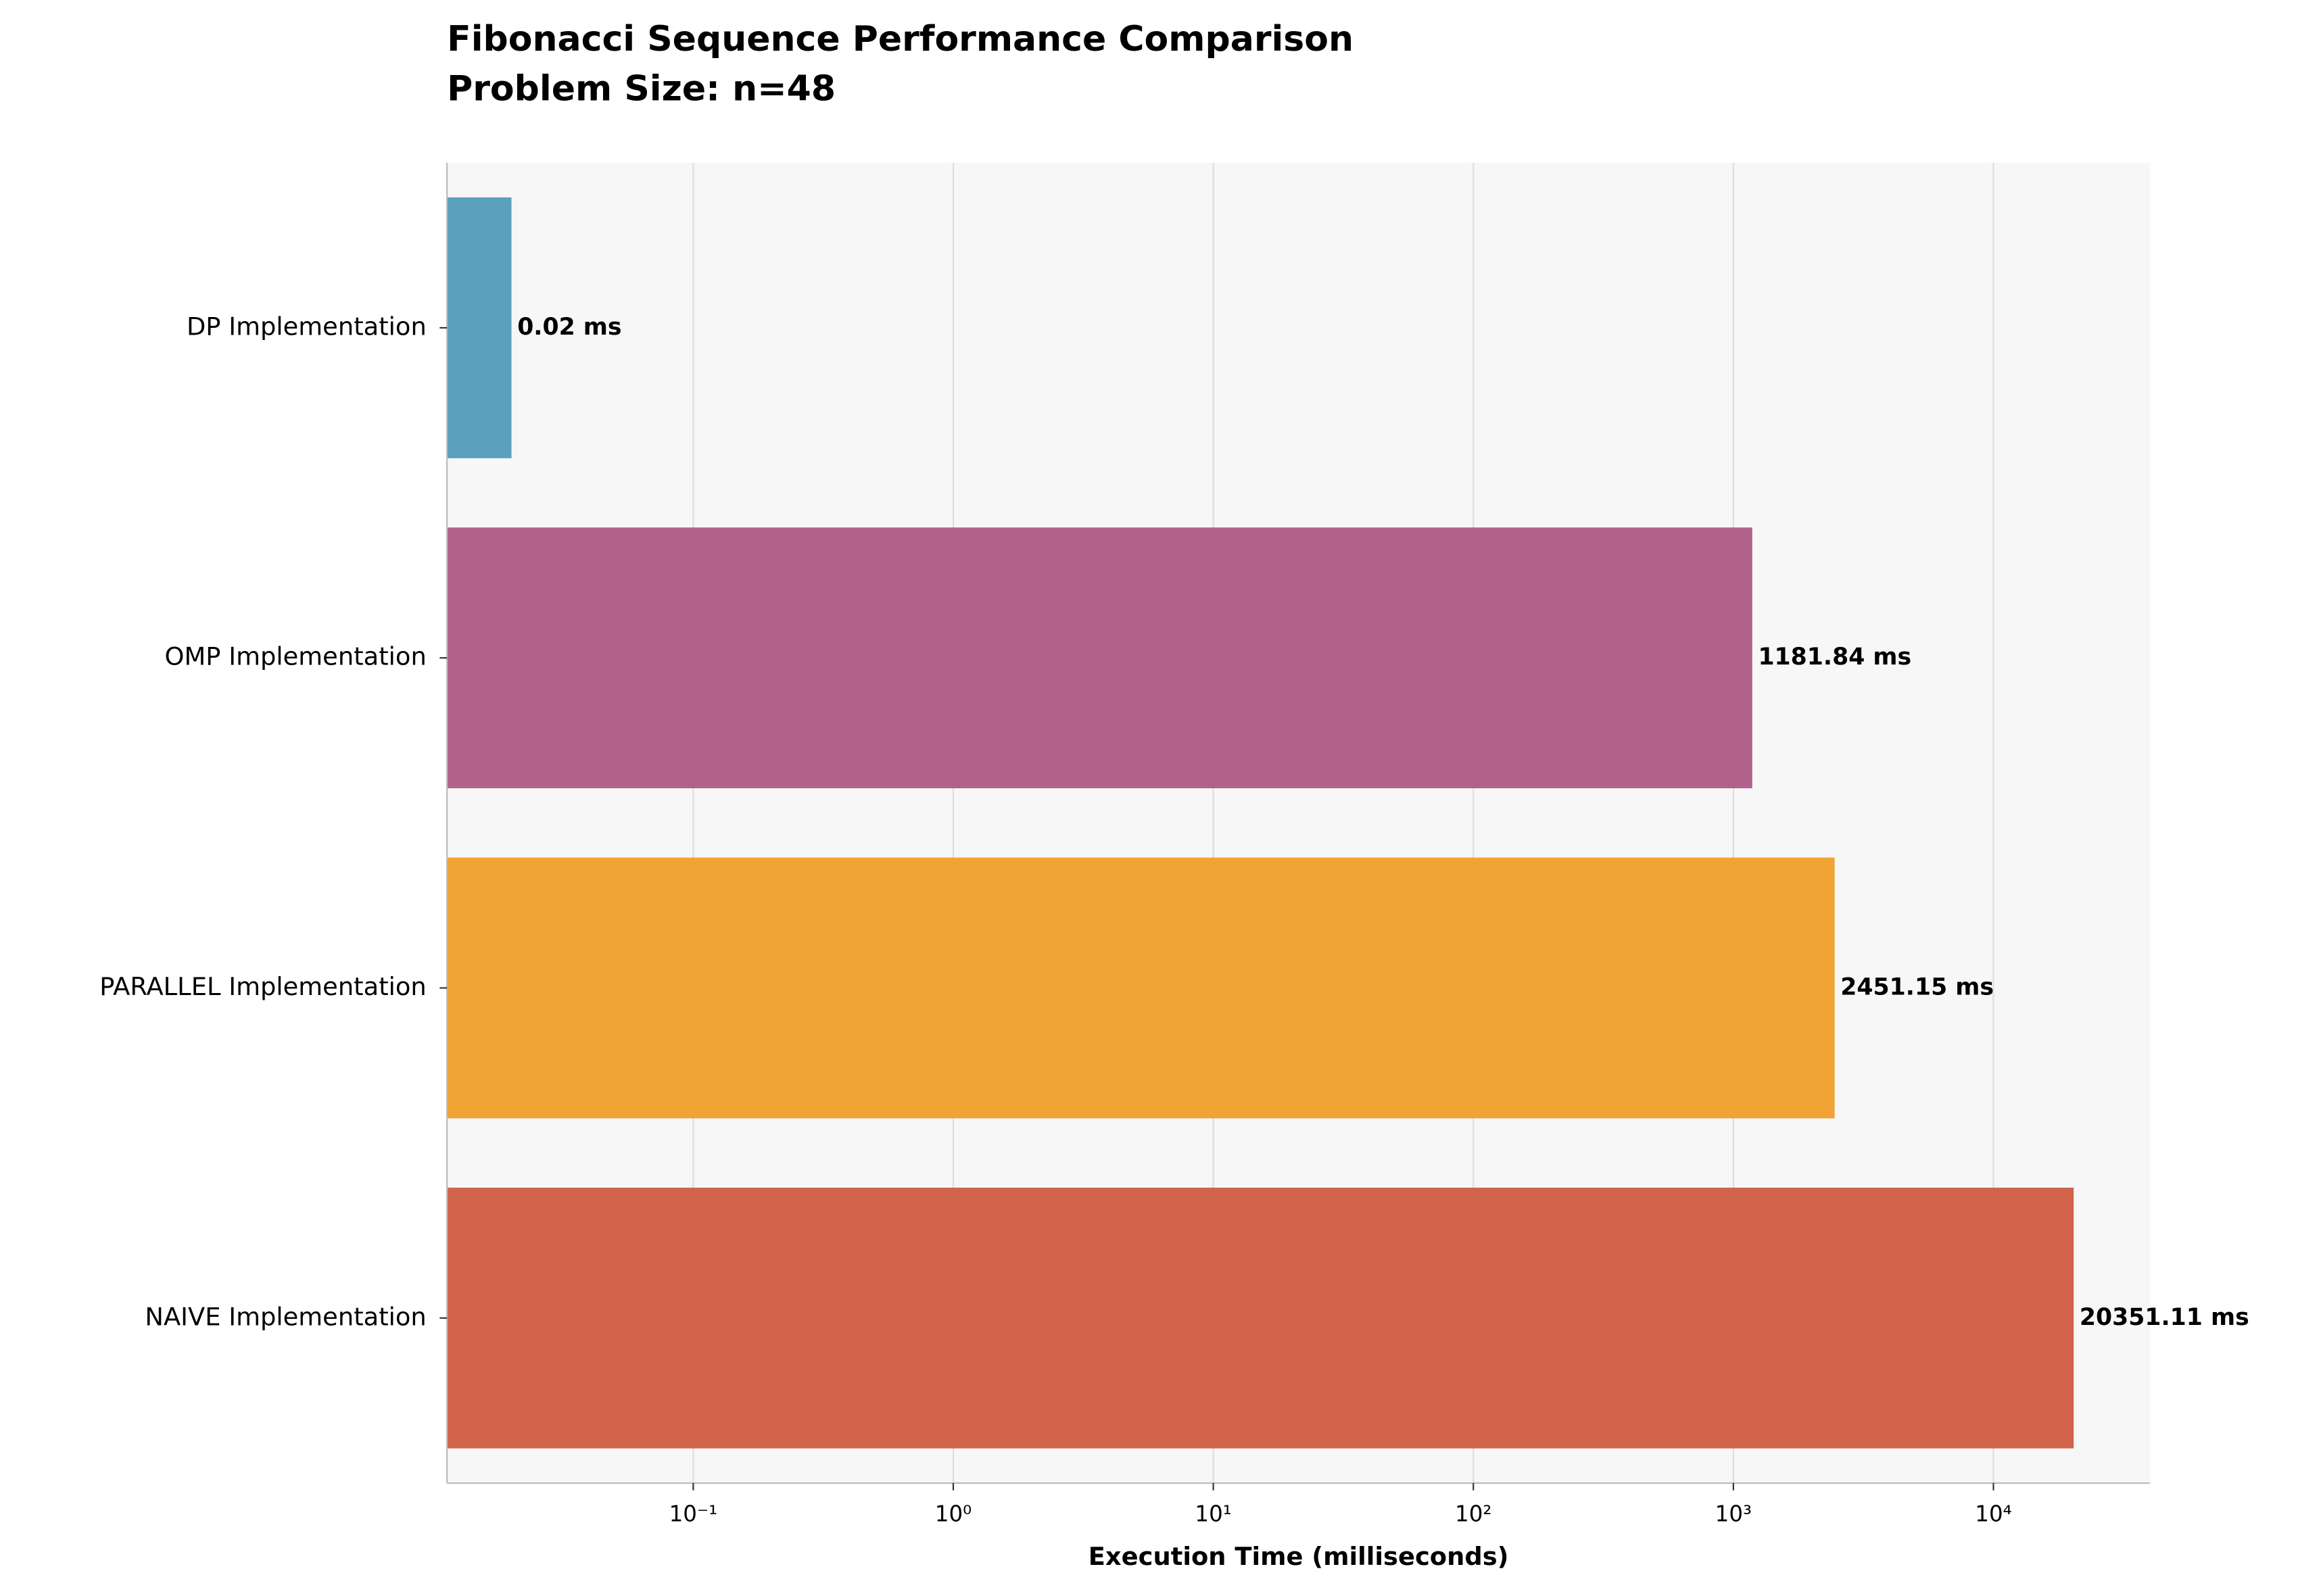  I want to click on x-tick-label: 10⁻¹, so click(693, 1514).